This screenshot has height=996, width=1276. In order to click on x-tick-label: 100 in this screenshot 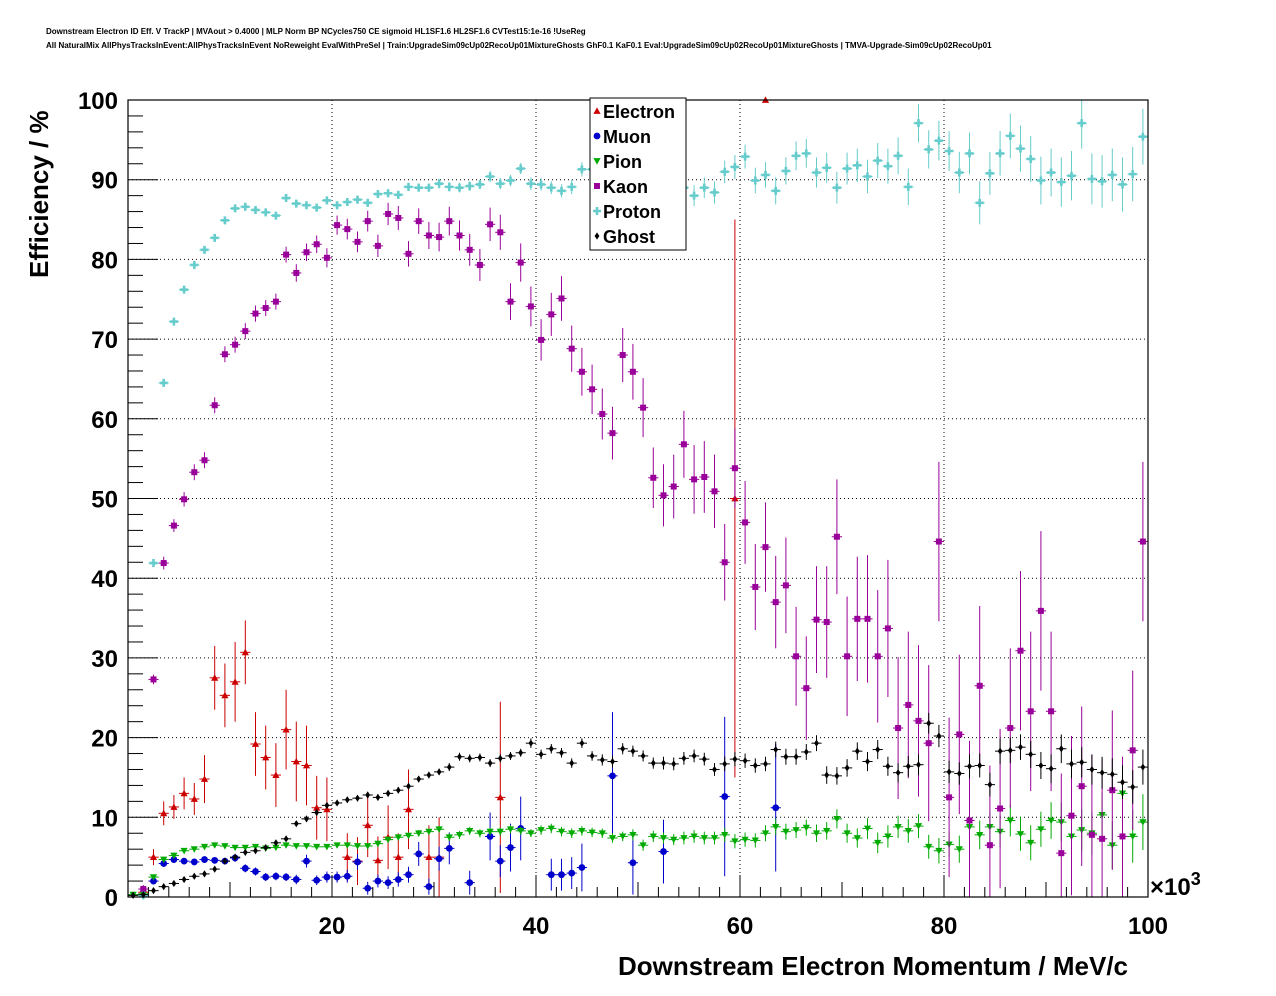, I will do `click(1148, 926)`.